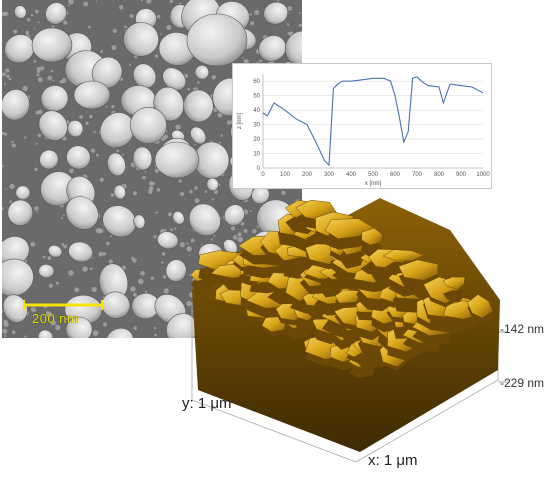 The height and width of the screenshot is (478, 553). I want to click on x-tick-label: 200, so click(307, 175).